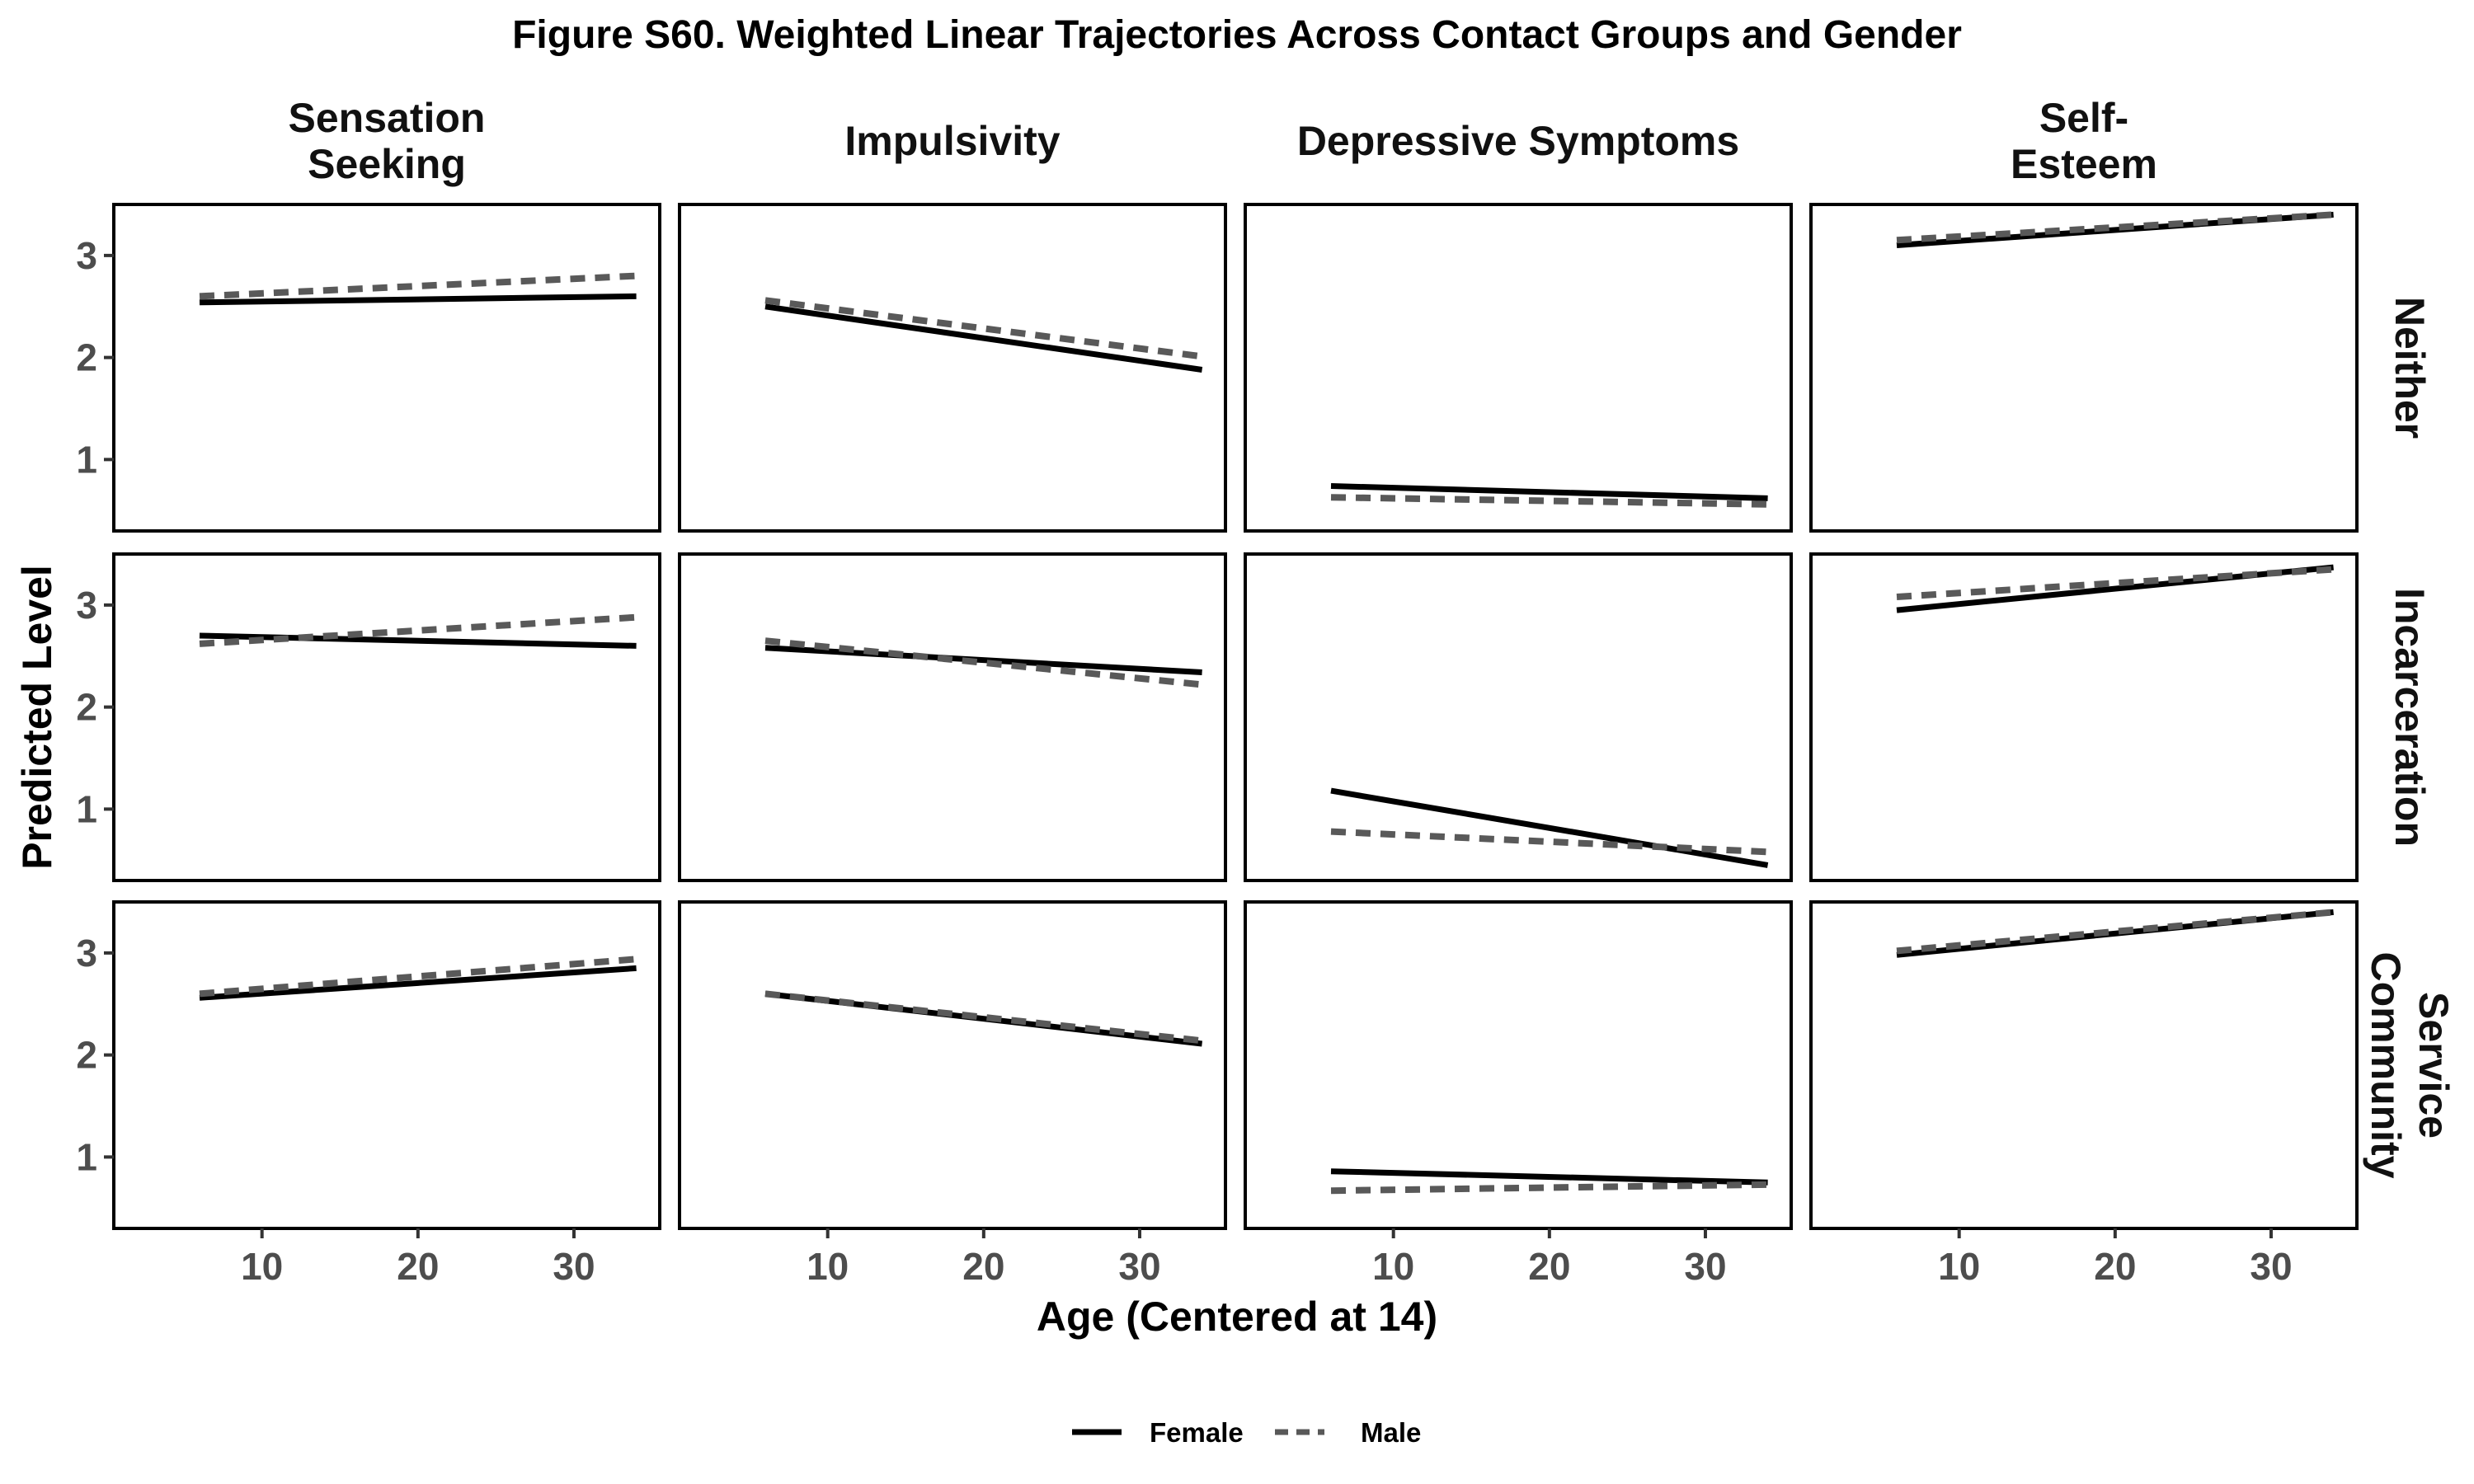 The width and height of the screenshot is (2474, 1484). I want to click on series-line-female-neither-self-esteem, so click(2115, 229).